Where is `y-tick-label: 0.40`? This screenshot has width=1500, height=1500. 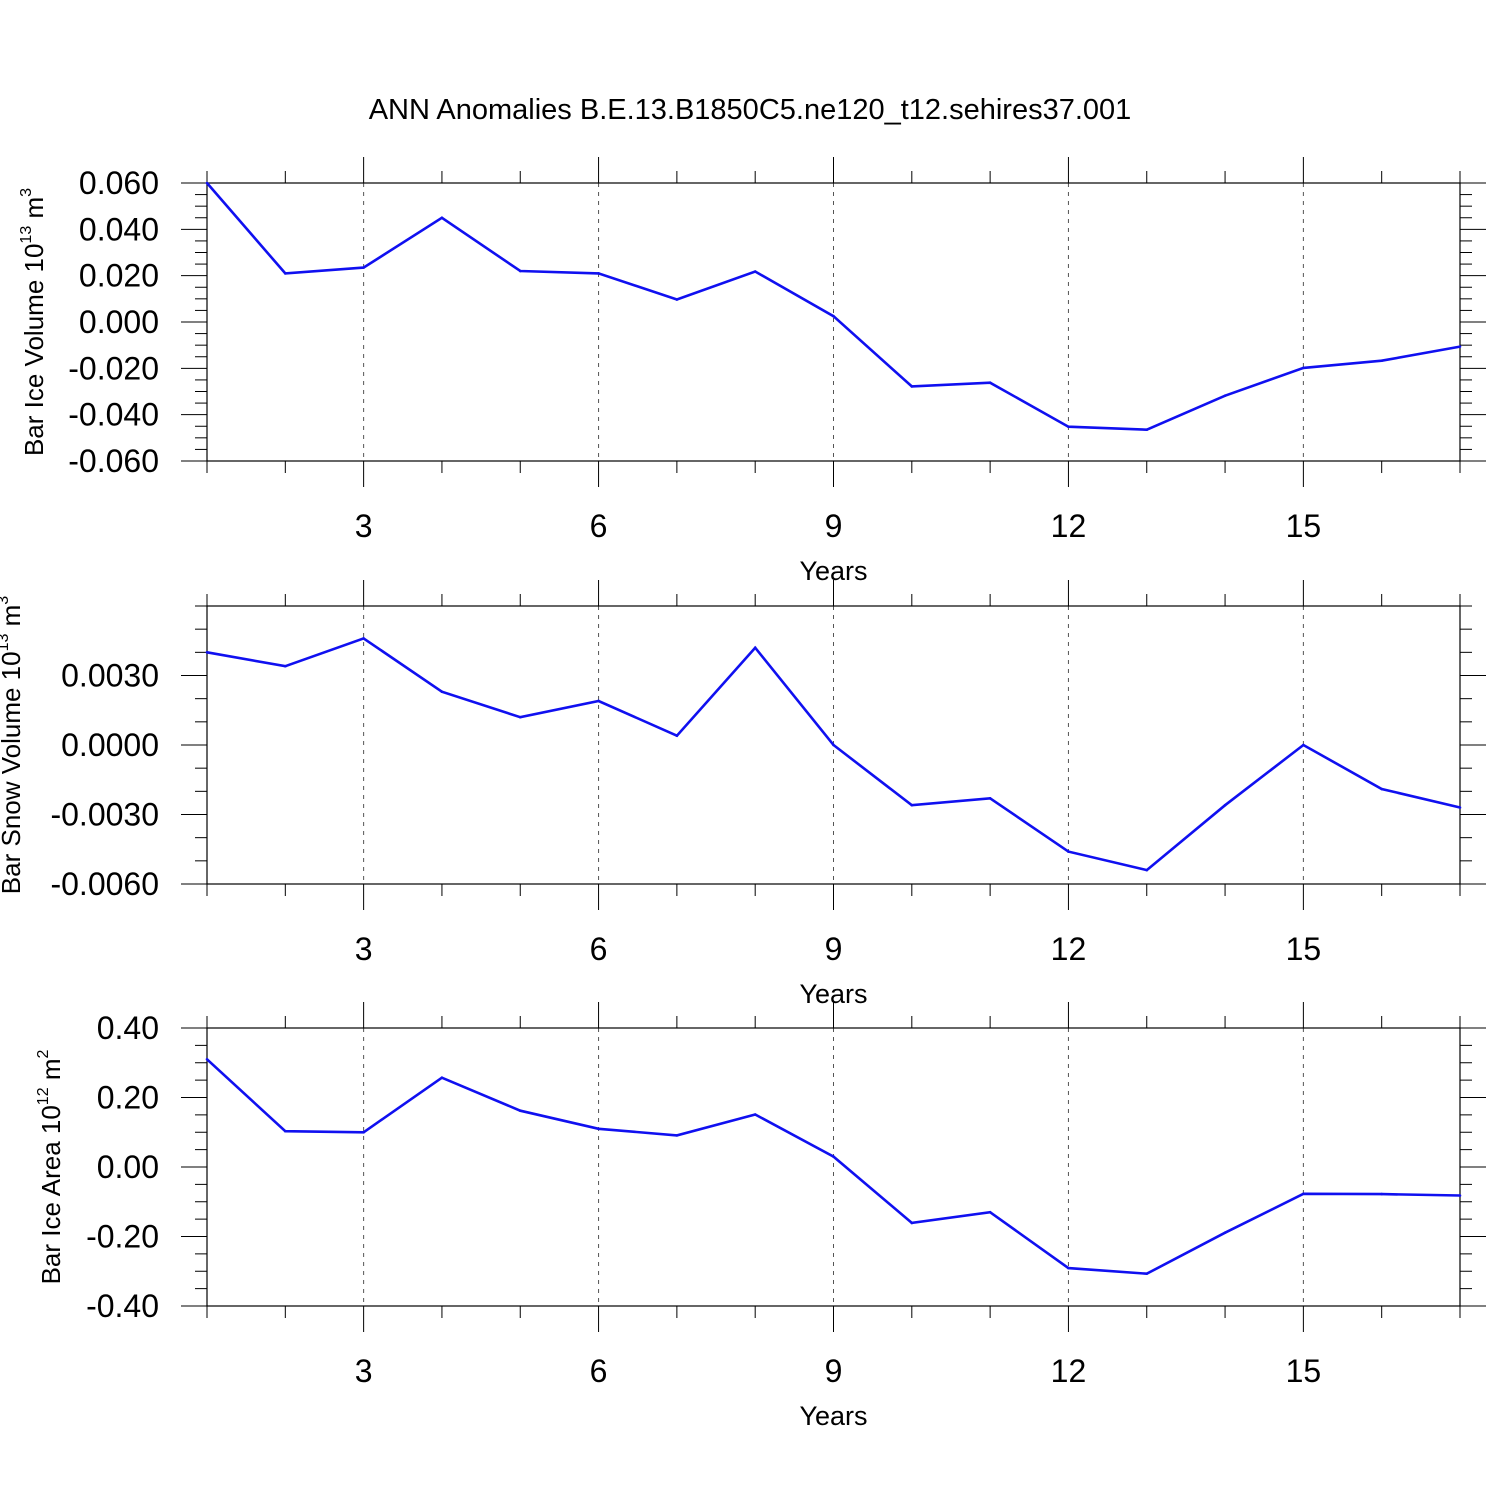 y-tick-label: 0.40 is located at coordinates (128, 1028).